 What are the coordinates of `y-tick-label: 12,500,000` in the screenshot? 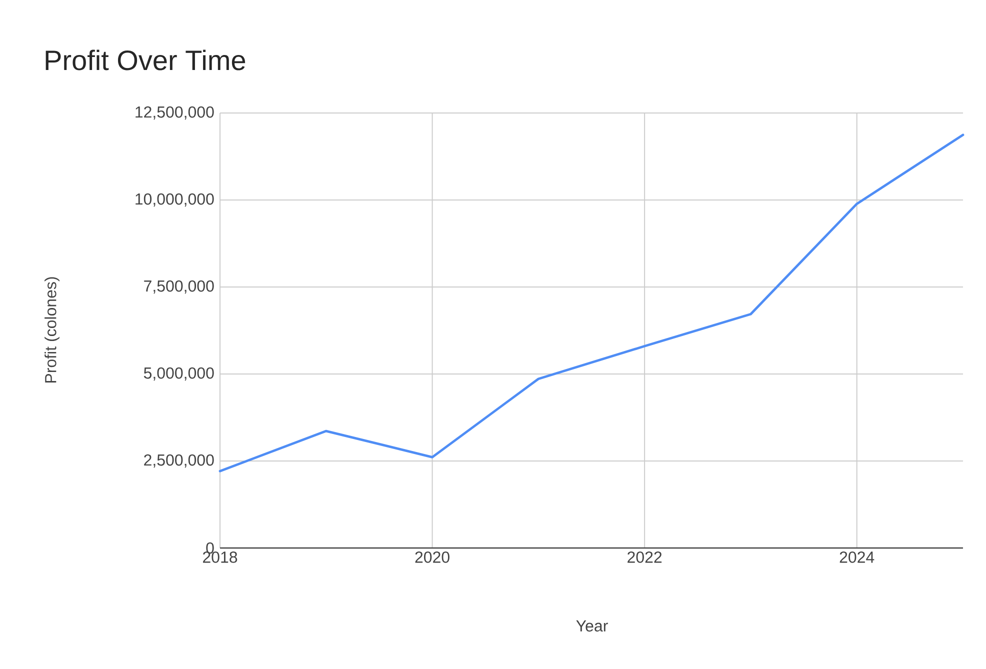 It's located at (175, 113).